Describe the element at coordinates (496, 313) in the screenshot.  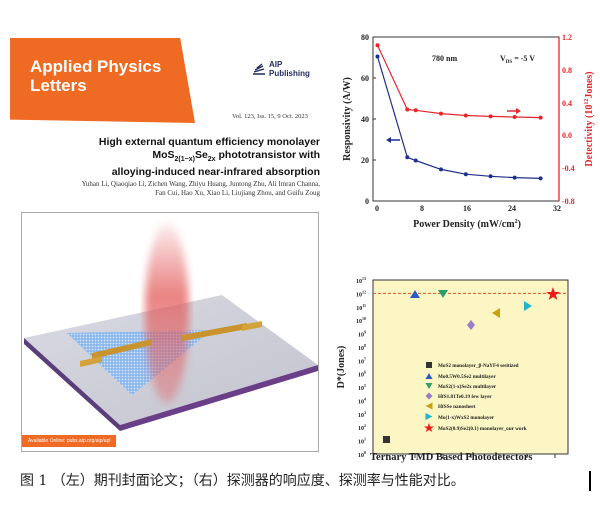
I see `marker-triangle-left` at that location.